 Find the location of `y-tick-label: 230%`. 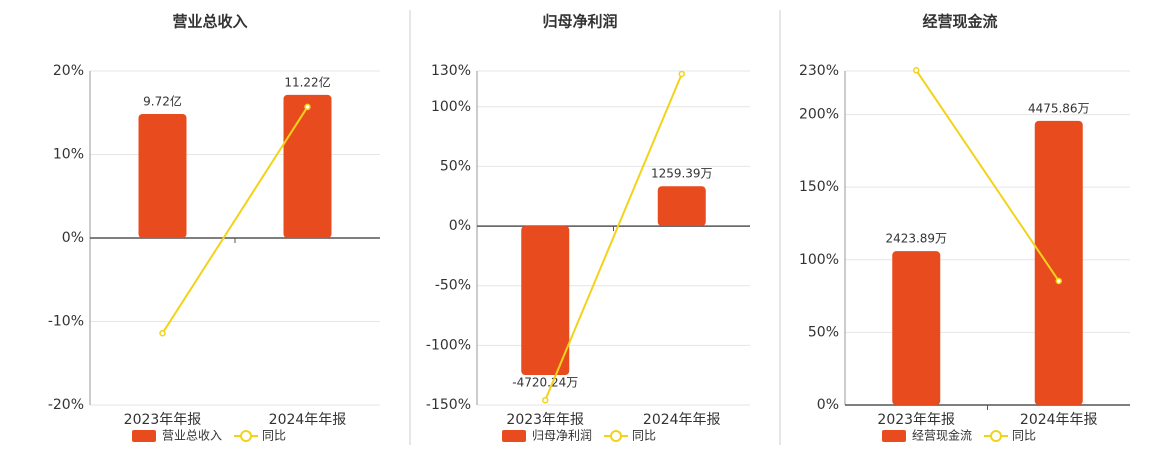

y-tick-label: 230% is located at coordinates (819, 71).